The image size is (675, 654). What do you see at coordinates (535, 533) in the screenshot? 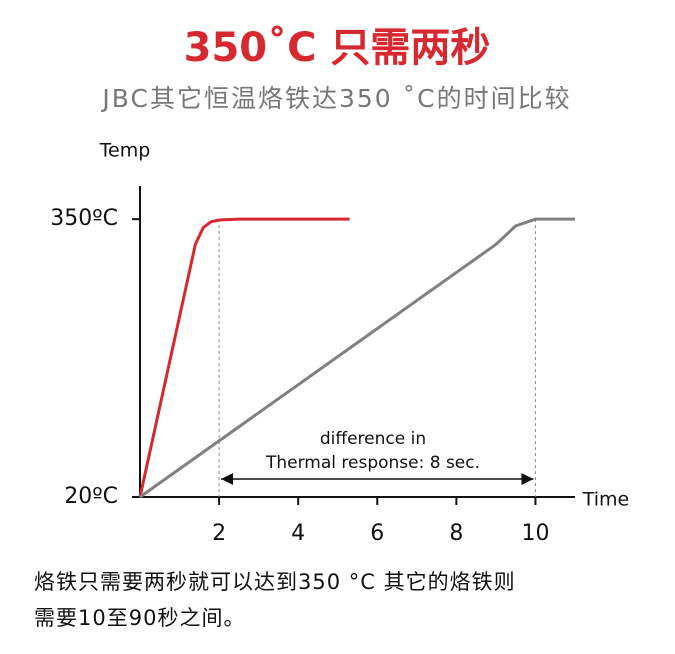
I see `x-tick-label: 10` at bounding box center [535, 533].